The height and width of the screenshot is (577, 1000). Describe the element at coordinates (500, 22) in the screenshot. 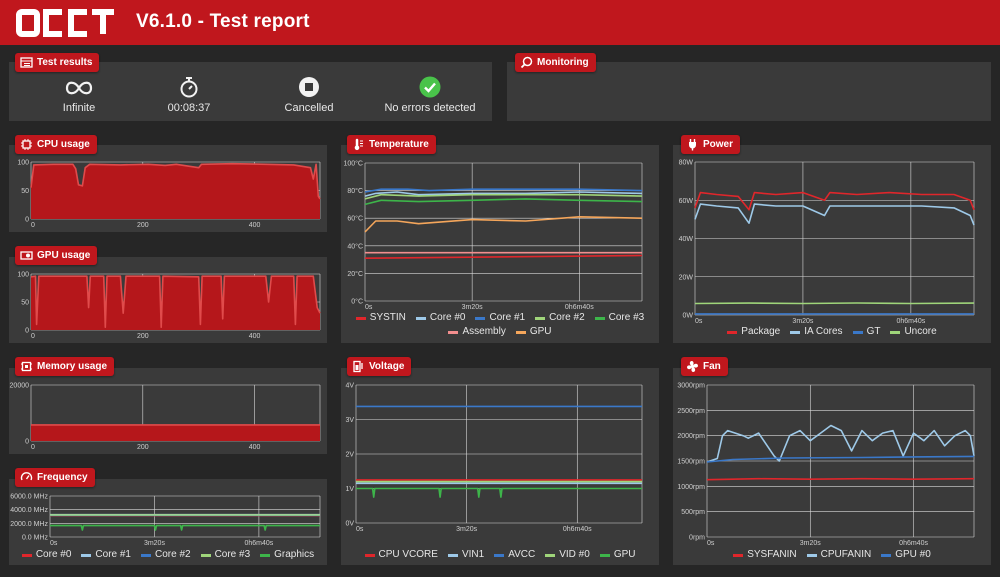

I see `header-bar: V6.1.0 - Test report` at that location.